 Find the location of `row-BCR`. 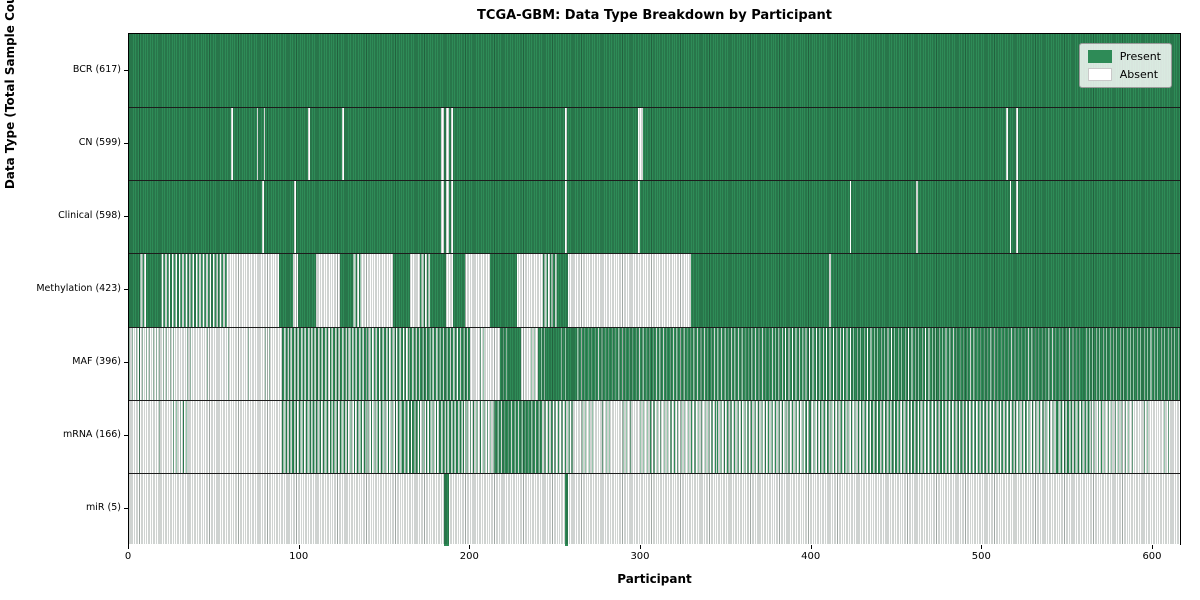

row-BCR is located at coordinates (654, 71).